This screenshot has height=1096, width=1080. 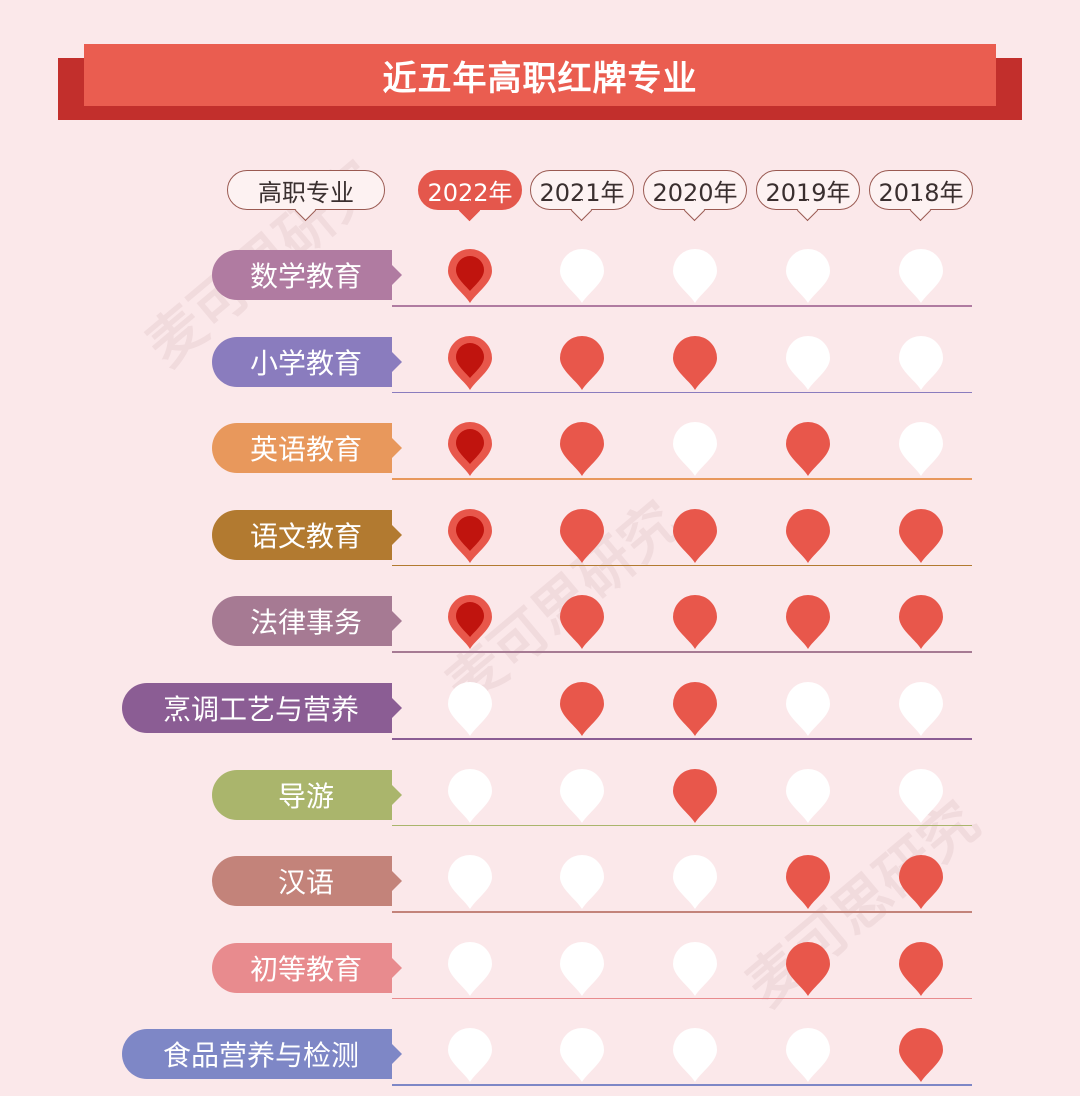 What do you see at coordinates (262, 708) in the screenshot?
I see `row-label: 烹调工艺与营养` at bounding box center [262, 708].